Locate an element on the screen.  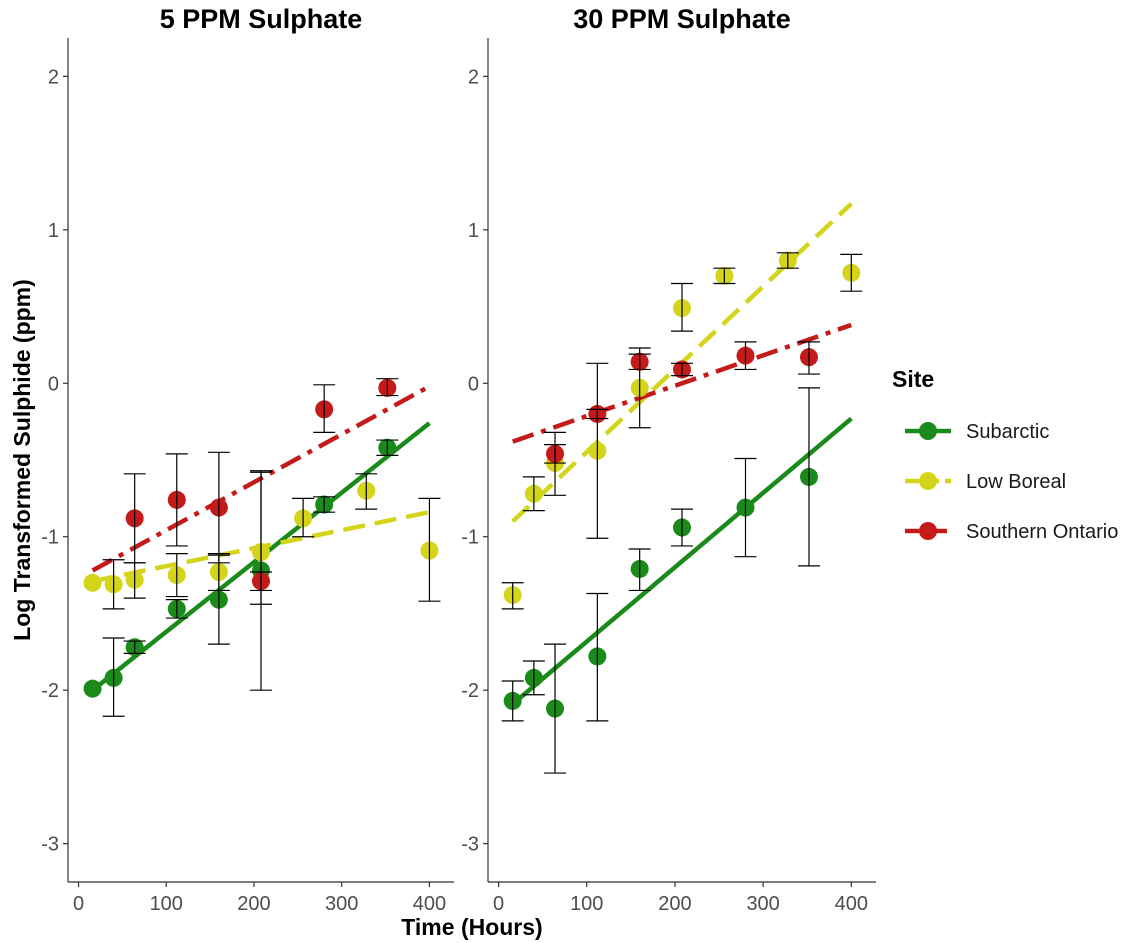
data-point-subarctic is located at coordinates (92, 688).